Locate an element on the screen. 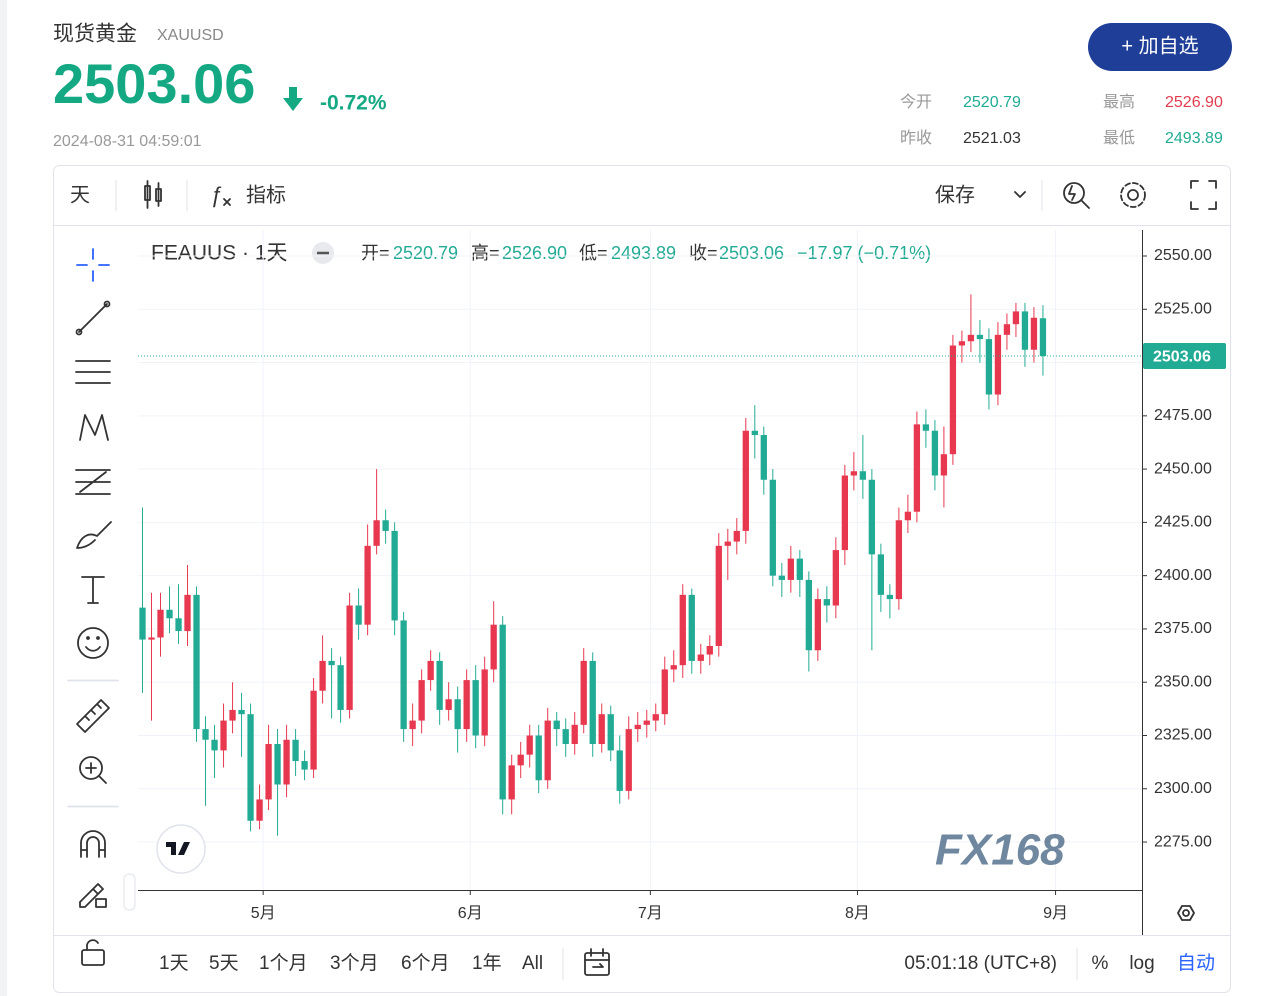 The height and width of the screenshot is (996, 1277). goto-date-icon is located at coordinates (597, 962).